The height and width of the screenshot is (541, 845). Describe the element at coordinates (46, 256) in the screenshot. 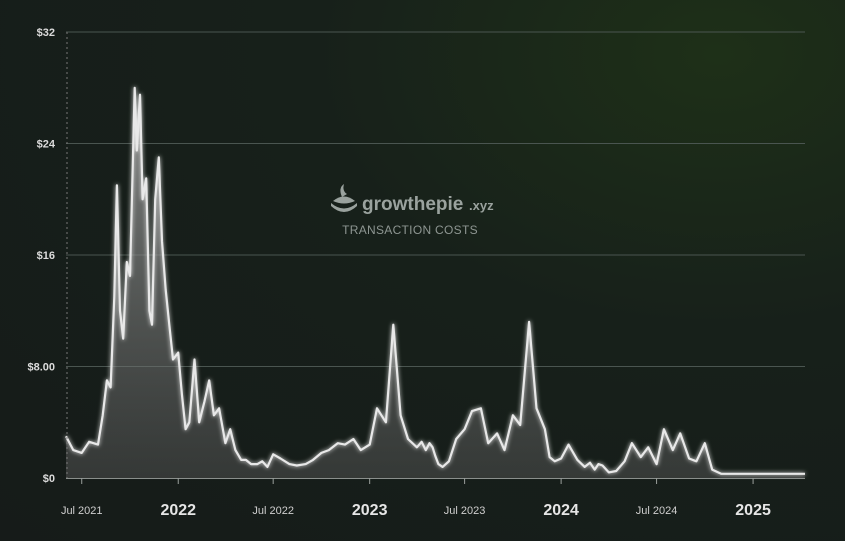

I see `y-tick-label: $16` at that location.